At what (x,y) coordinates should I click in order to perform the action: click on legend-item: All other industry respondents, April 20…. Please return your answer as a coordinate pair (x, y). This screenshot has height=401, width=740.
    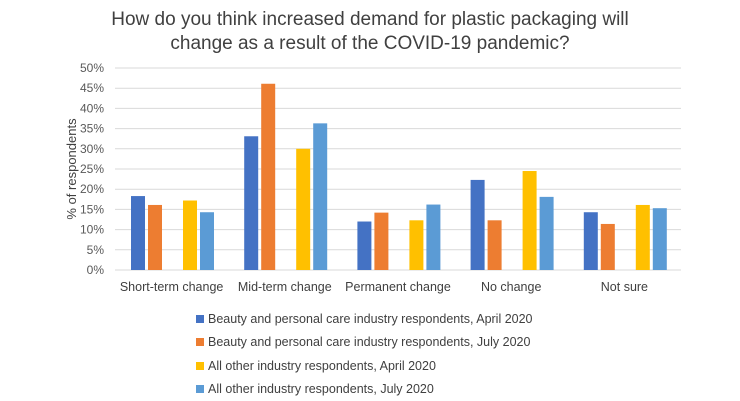
    Looking at the image, I should click on (364, 366).